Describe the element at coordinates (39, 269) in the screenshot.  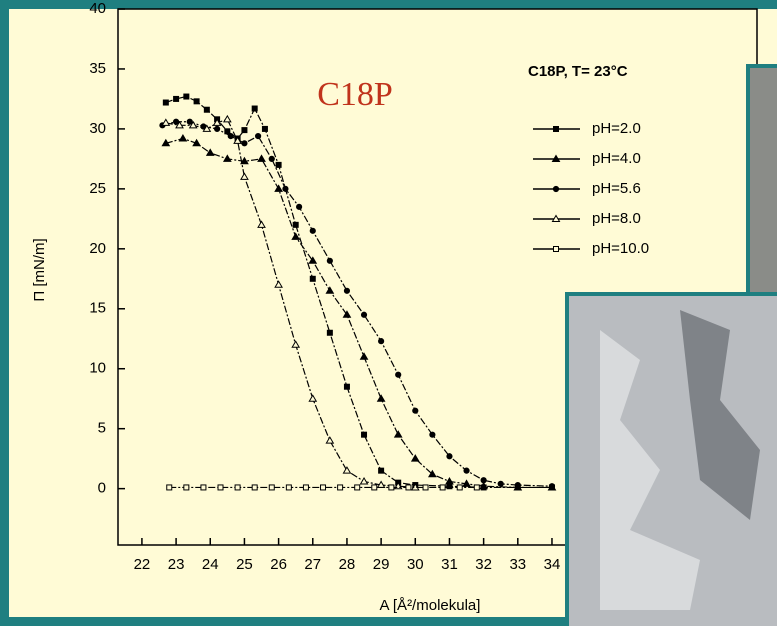
I see `y-axis-label: Π [mN/m]` at that location.